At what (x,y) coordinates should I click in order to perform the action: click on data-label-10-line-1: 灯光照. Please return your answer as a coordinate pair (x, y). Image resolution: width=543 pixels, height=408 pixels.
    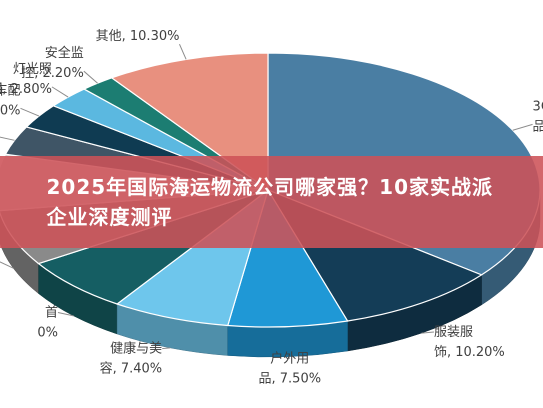
    Looking at the image, I should click on (32, 69).